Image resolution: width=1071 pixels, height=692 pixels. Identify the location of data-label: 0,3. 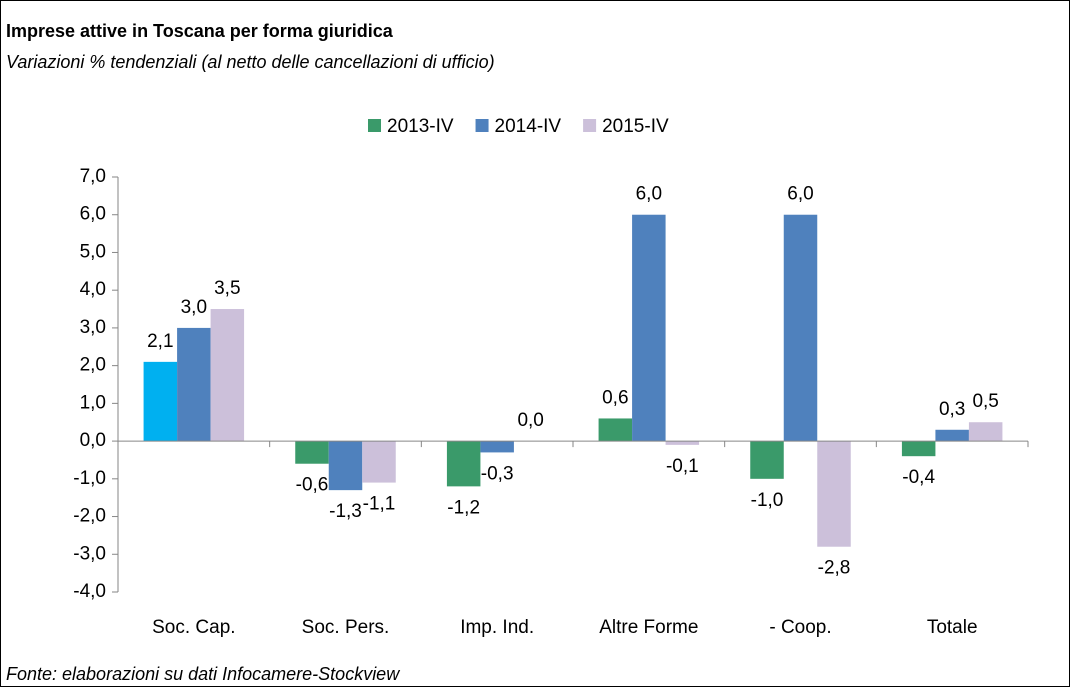
(952, 409).